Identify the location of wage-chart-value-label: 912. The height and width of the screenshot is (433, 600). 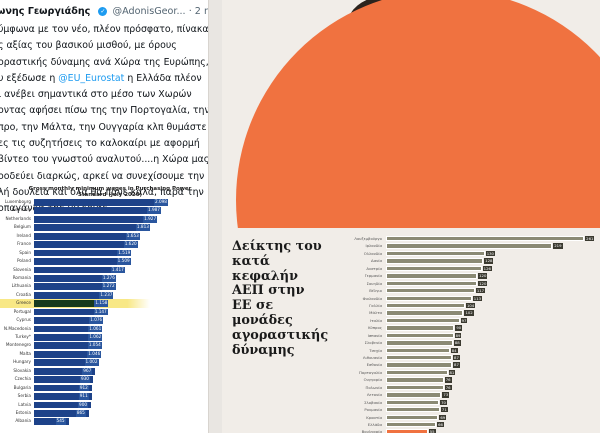
(83, 388).